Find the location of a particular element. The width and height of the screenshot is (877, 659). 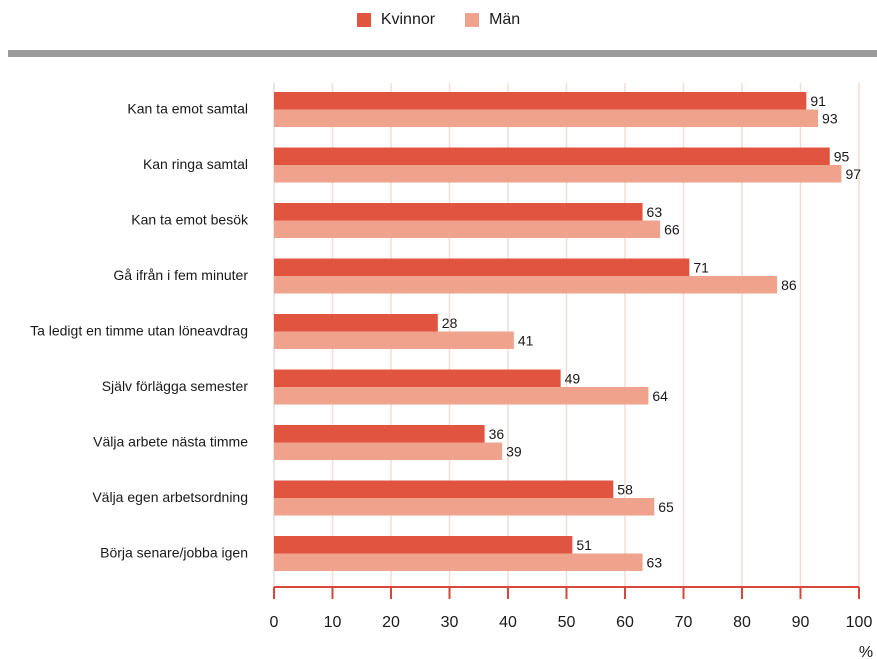

category-label: Välja arbete nästa timme is located at coordinates (170, 442).